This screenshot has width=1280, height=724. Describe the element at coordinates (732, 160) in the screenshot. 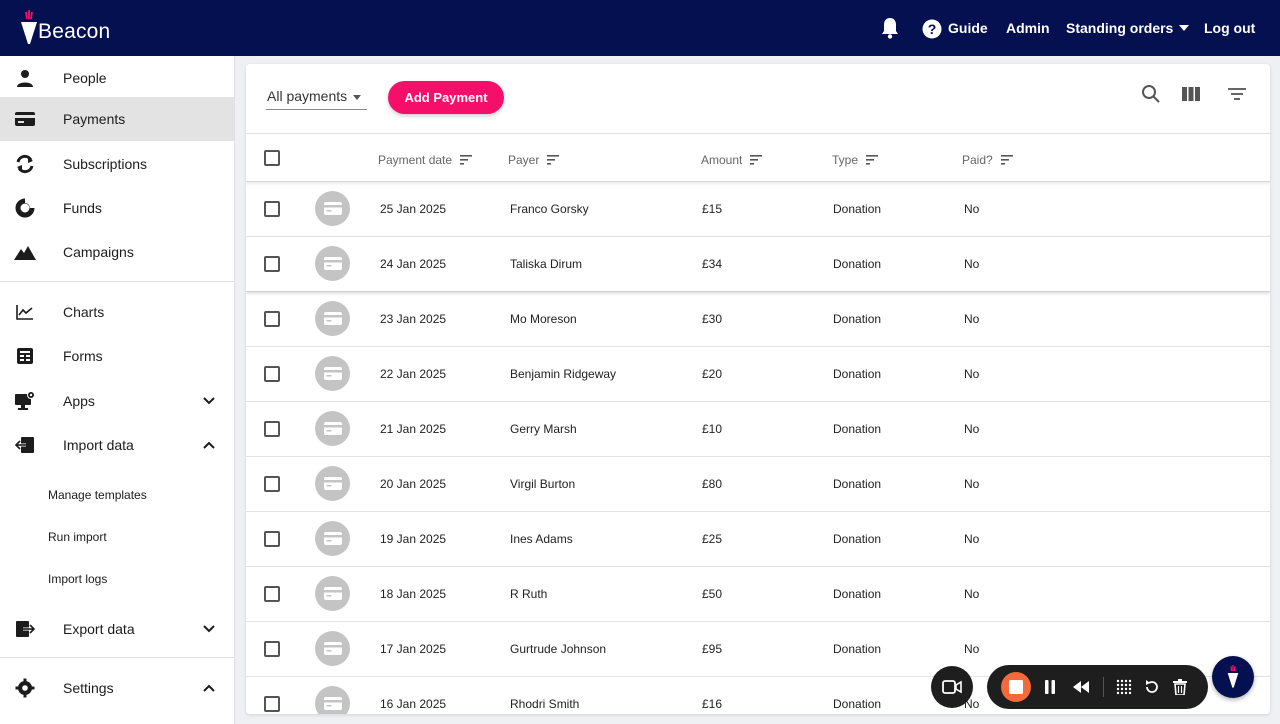

I see `column-header-amount: Amount` at that location.